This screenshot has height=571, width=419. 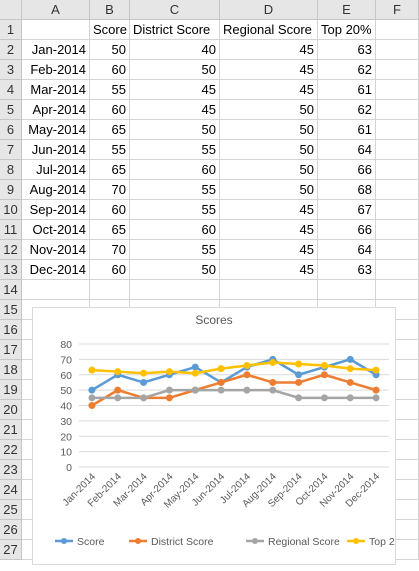 I want to click on cell-b7: 55, so click(x=110, y=150).